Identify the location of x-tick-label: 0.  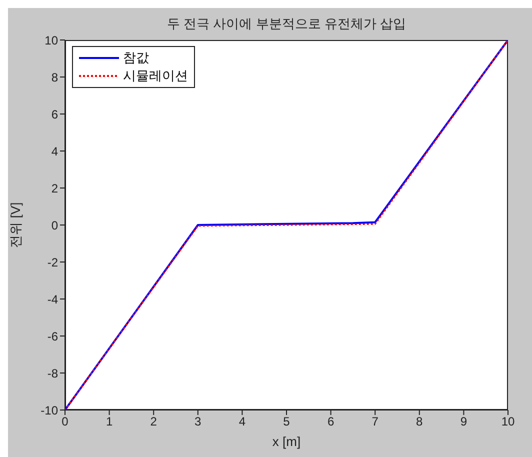
(65, 421).